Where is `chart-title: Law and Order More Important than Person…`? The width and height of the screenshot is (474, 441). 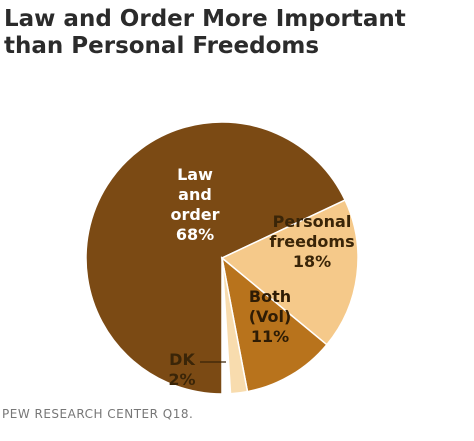 chart-title: Law and Order More Important than Person… is located at coordinates (205, 32).